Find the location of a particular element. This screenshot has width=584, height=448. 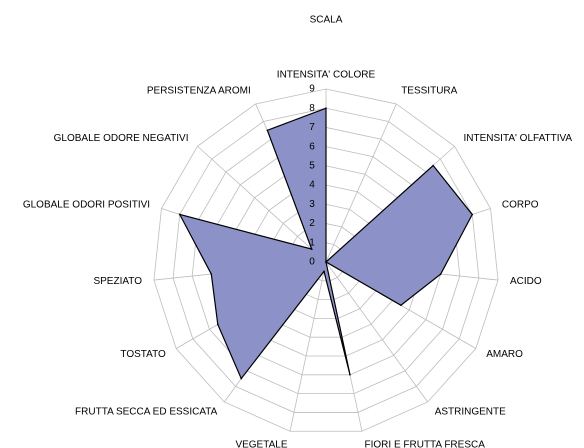

tick-label-0: 0 is located at coordinates (312, 262).